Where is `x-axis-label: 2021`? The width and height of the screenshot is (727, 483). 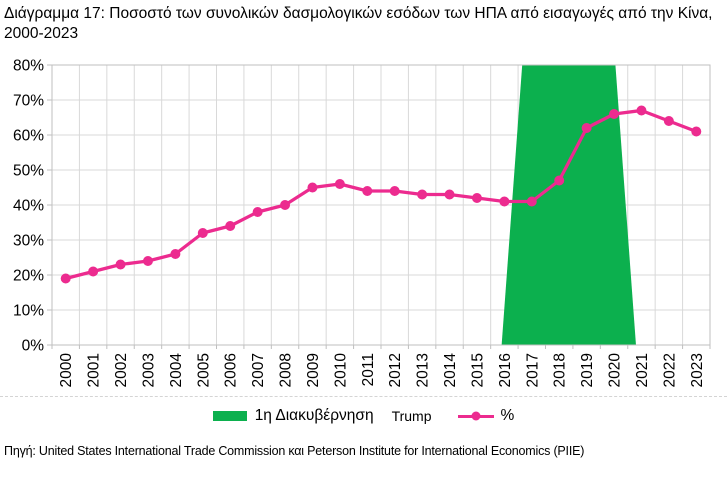
x-axis-label: 2021 is located at coordinates (642, 370).